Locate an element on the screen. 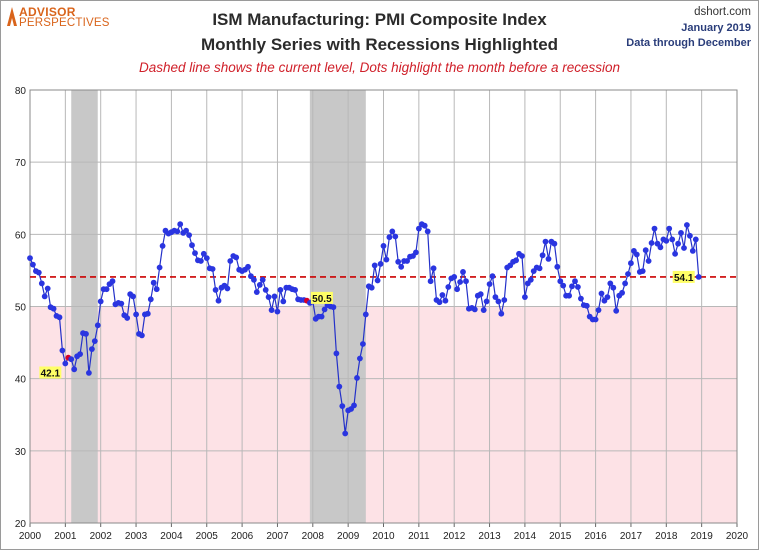 Image resolution: width=759 pixels, height=550 pixels. x-tick-label-2013: 2013 is located at coordinates (489, 536).